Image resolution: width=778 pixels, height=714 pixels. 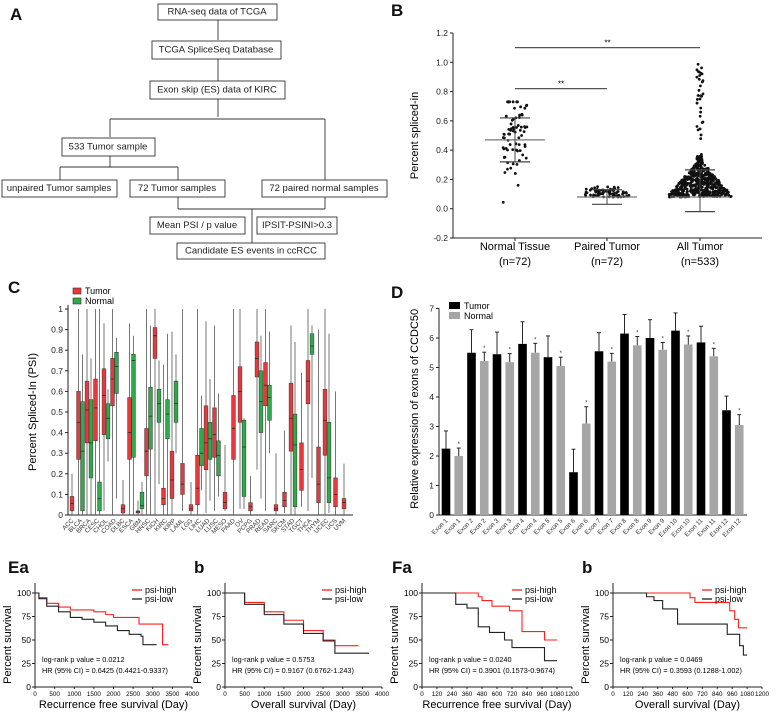 I want to click on hazard-ratio: HR (95% CI) = 0.3593 (0.1288-1.002), so click(x=681, y=670).